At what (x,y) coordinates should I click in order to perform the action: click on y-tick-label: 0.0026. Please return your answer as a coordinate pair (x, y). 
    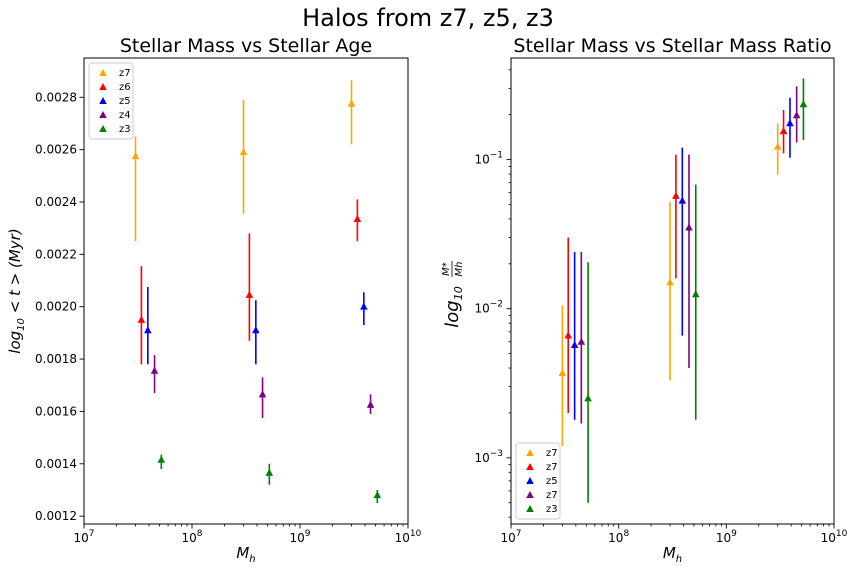
    Looking at the image, I should click on (56, 150).